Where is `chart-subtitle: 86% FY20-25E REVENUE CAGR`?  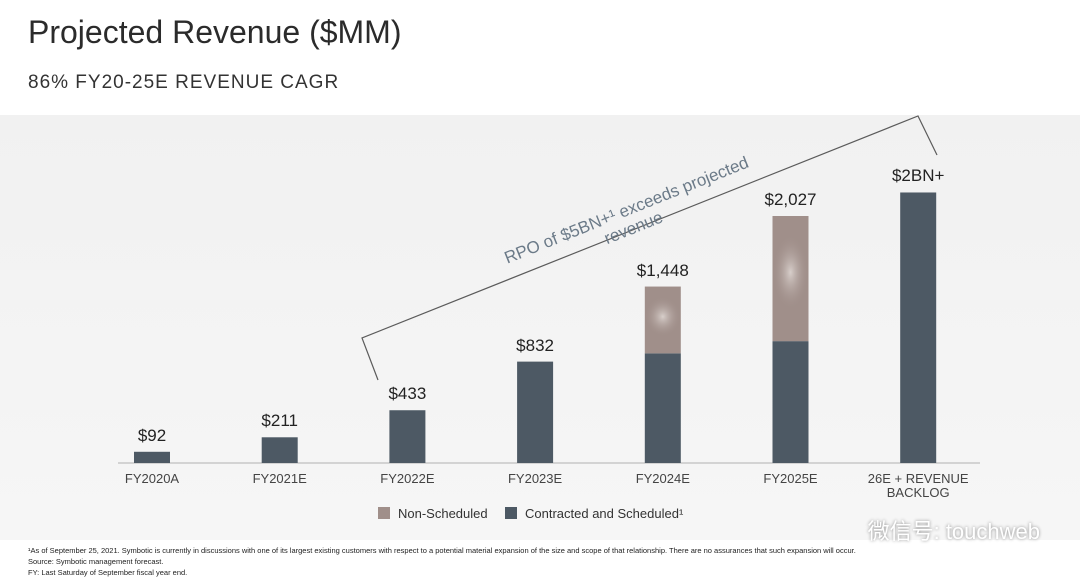
chart-subtitle: 86% FY20-25E REVENUE CAGR is located at coordinates (184, 82).